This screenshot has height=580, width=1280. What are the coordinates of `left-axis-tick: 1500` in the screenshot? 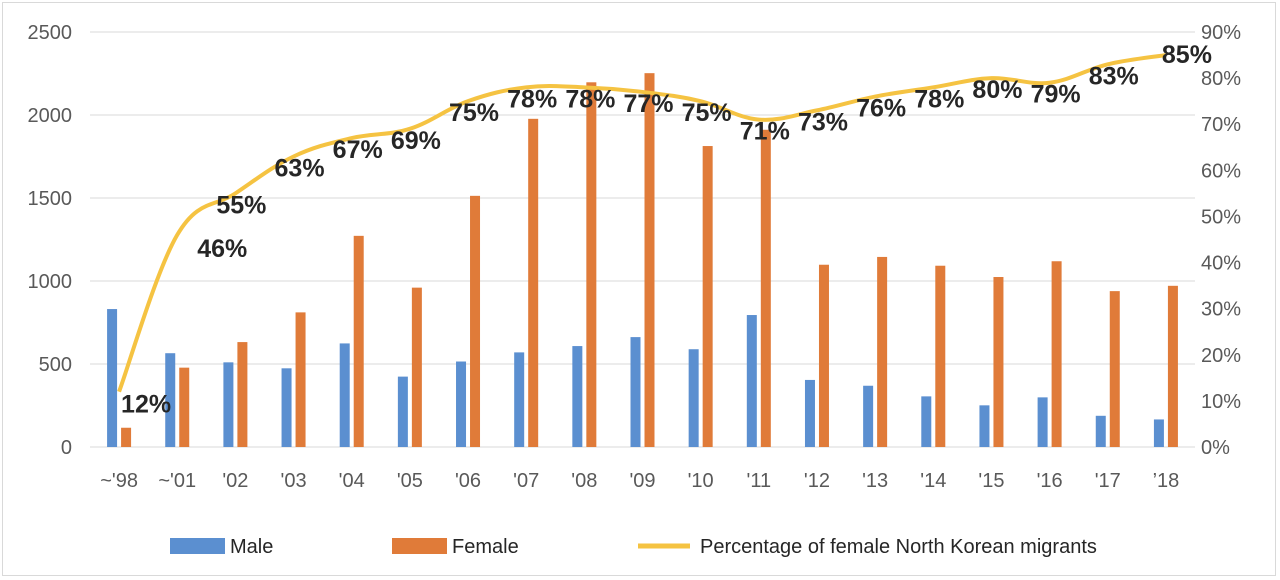 It's located at (50, 199).